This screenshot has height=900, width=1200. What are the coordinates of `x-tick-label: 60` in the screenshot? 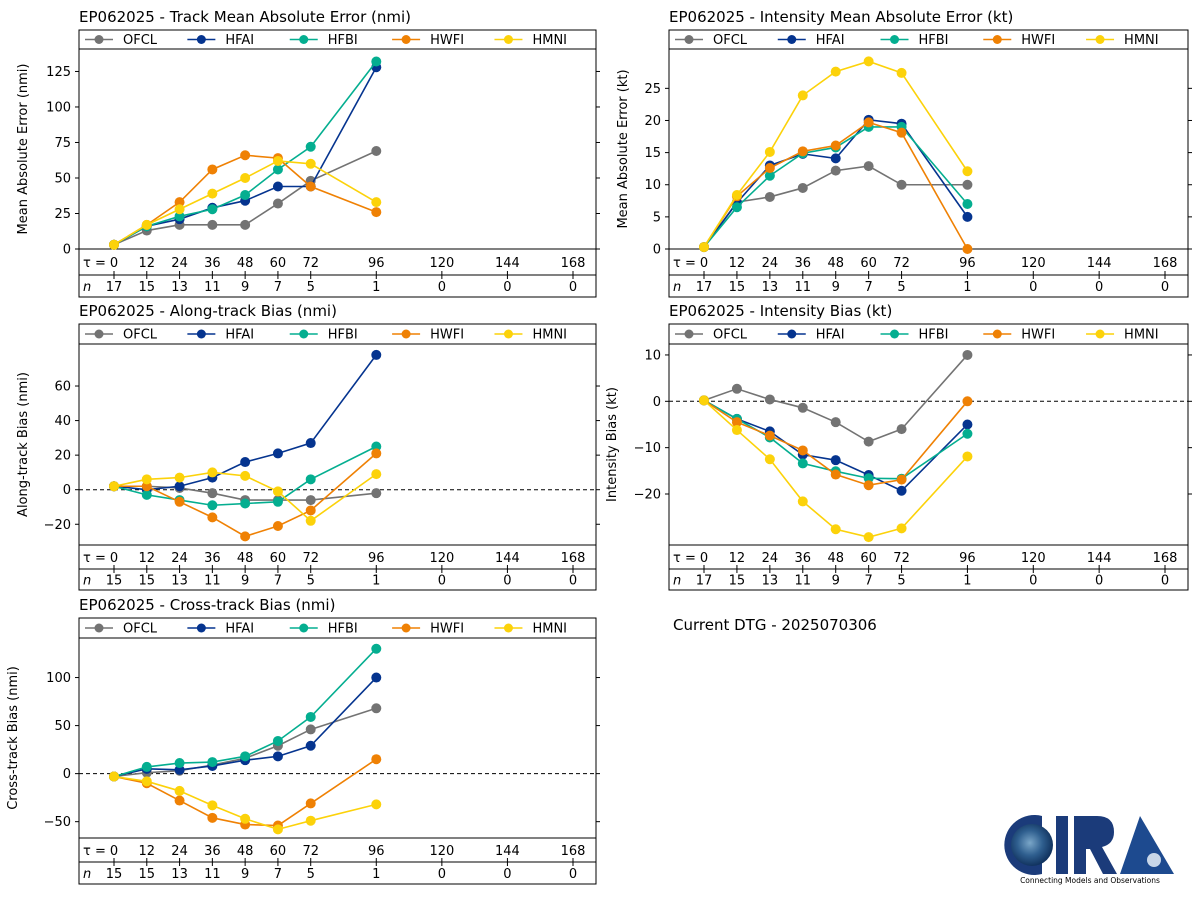 It's located at (278, 851).